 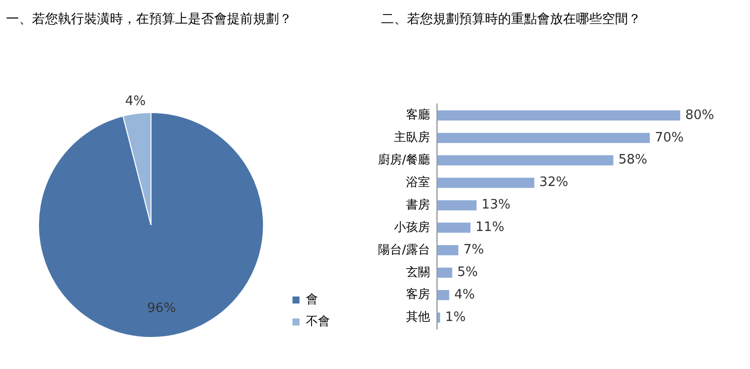 I want to click on chart-title: 一、若您執行裝潢時，在預算上是否會提前規劃？, so click(x=149, y=19).